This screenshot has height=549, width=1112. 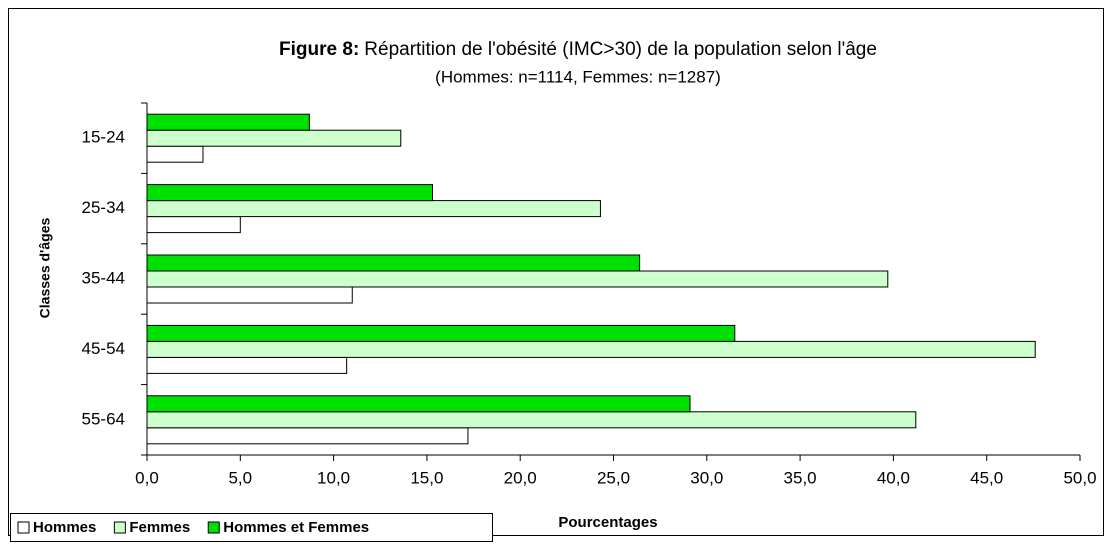 I want to click on legend-label: Hommes et Femmes, so click(x=296, y=527).